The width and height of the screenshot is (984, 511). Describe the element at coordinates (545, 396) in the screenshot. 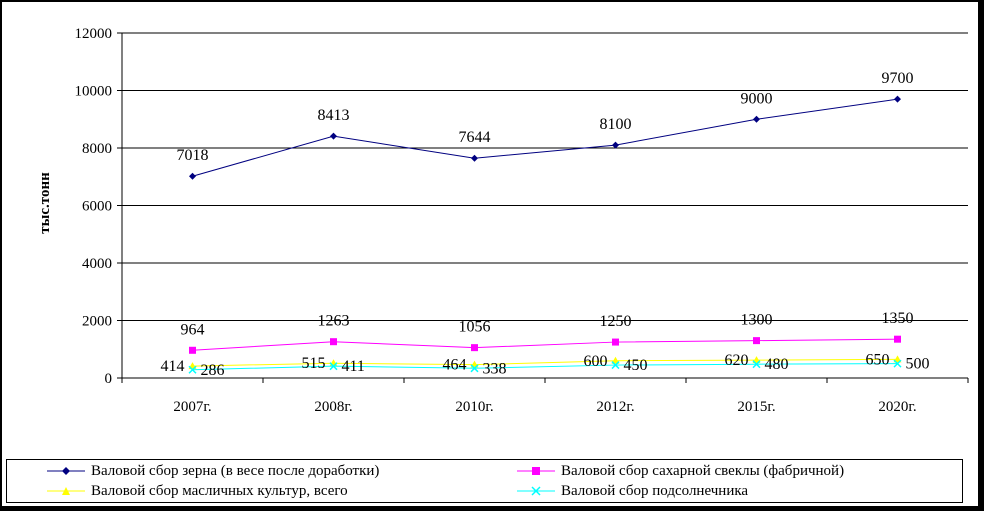

I see `x-axis-ticks: 2007г. 2008г. 2010г. 2012г. 2015г. 2020г.` at that location.